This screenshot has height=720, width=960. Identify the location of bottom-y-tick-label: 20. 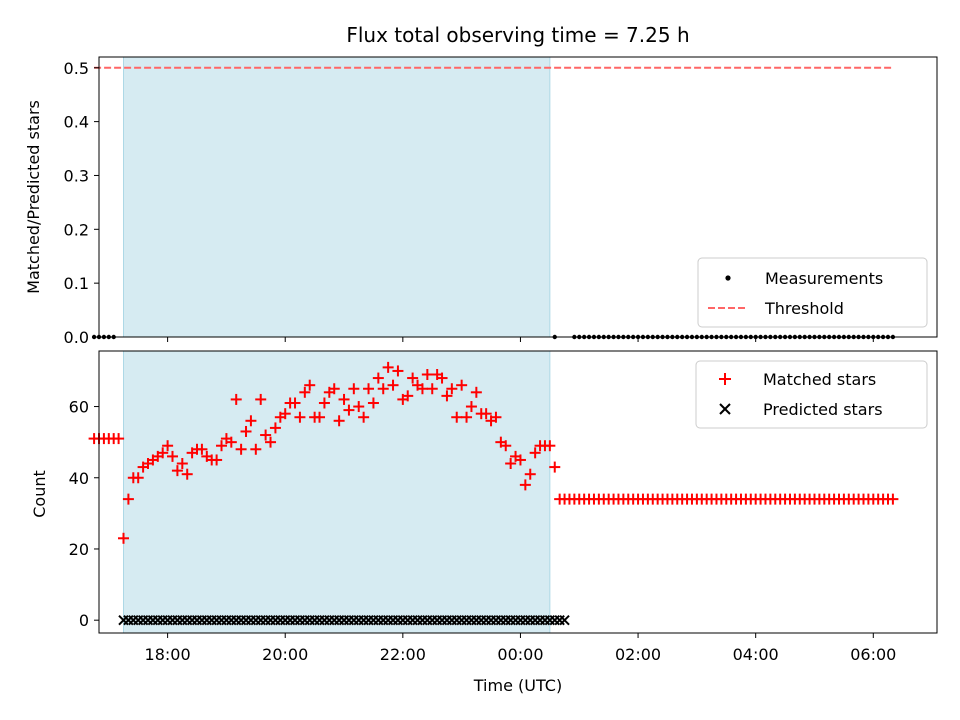
(79, 549).